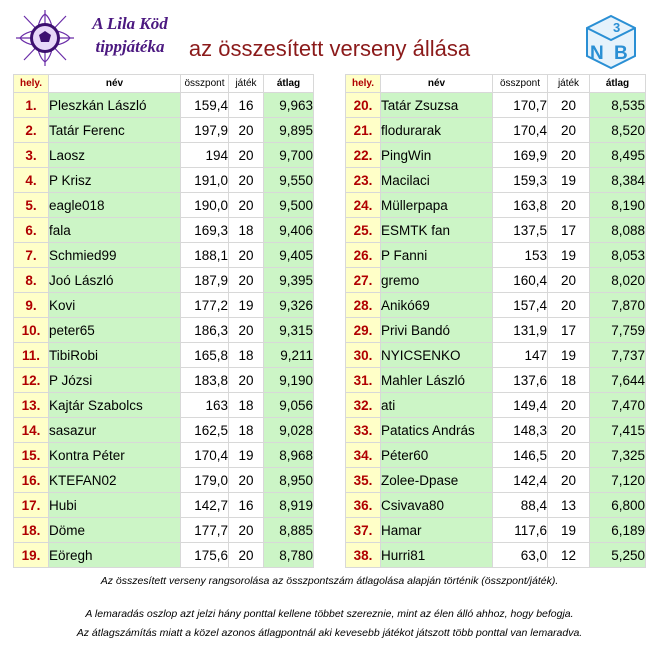 Image resolution: width=659 pixels, height=665 pixels. What do you see at coordinates (31, 280) in the screenshot?
I see `rank-cell: 8.` at bounding box center [31, 280].